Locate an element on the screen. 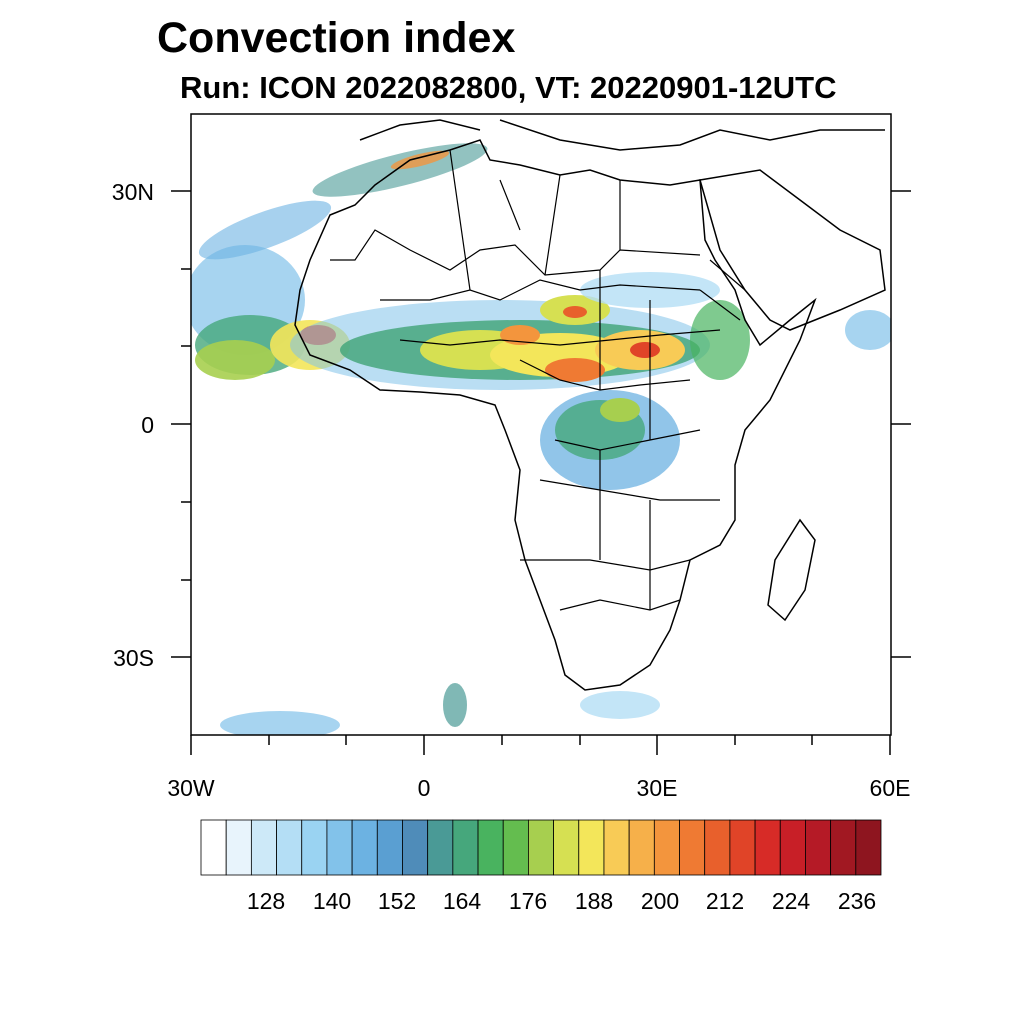 Image resolution: width=1024 pixels, height=1024 pixels. colorbar-label: 188 is located at coordinates (594, 901).